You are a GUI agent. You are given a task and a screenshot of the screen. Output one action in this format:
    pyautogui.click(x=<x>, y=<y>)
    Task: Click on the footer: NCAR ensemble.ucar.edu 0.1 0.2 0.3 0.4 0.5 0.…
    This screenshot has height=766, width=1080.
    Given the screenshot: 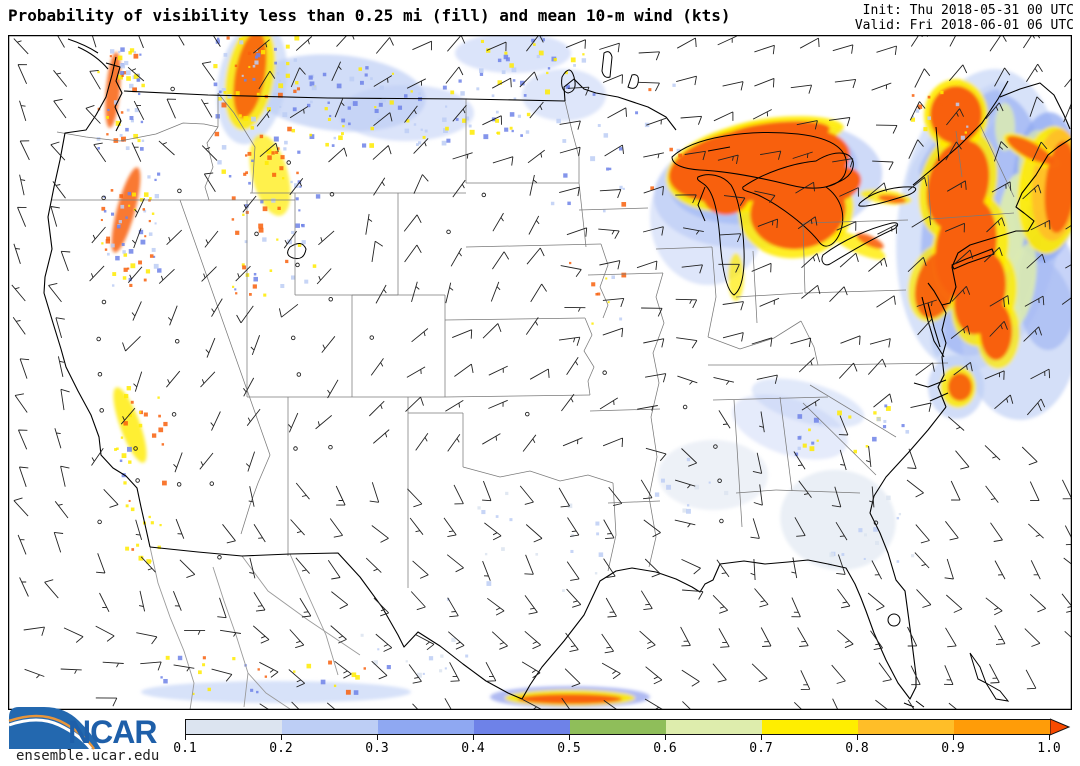 What is the action you would take?
    pyautogui.click(x=540, y=735)
    